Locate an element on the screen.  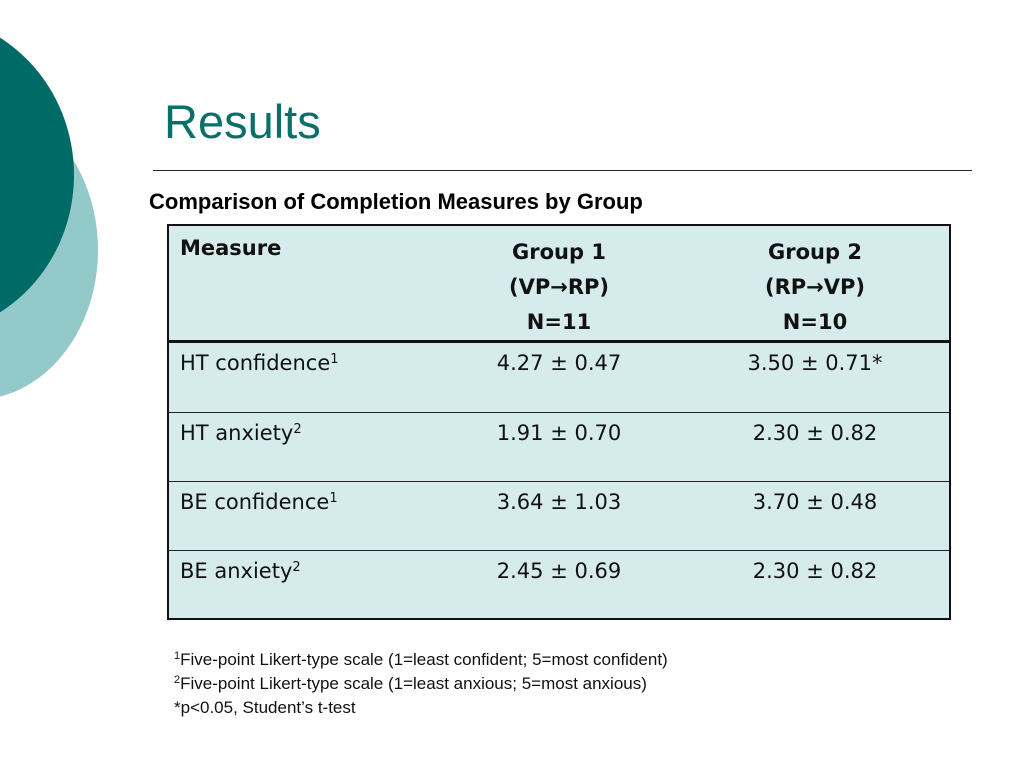
header-group2-name: Group 2 is located at coordinates (815, 252).